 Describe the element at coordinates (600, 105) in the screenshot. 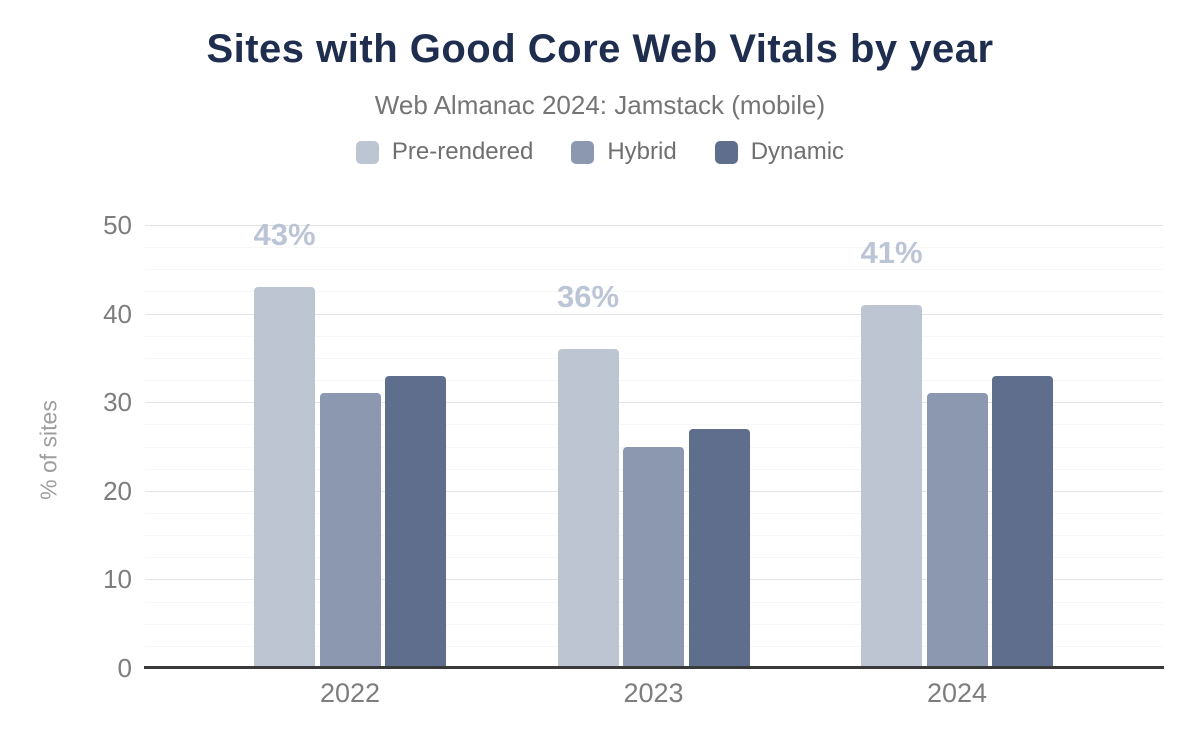

I see `chart-subtitle: Web Almanac 2024: Jamstack (mobile)` at that location.